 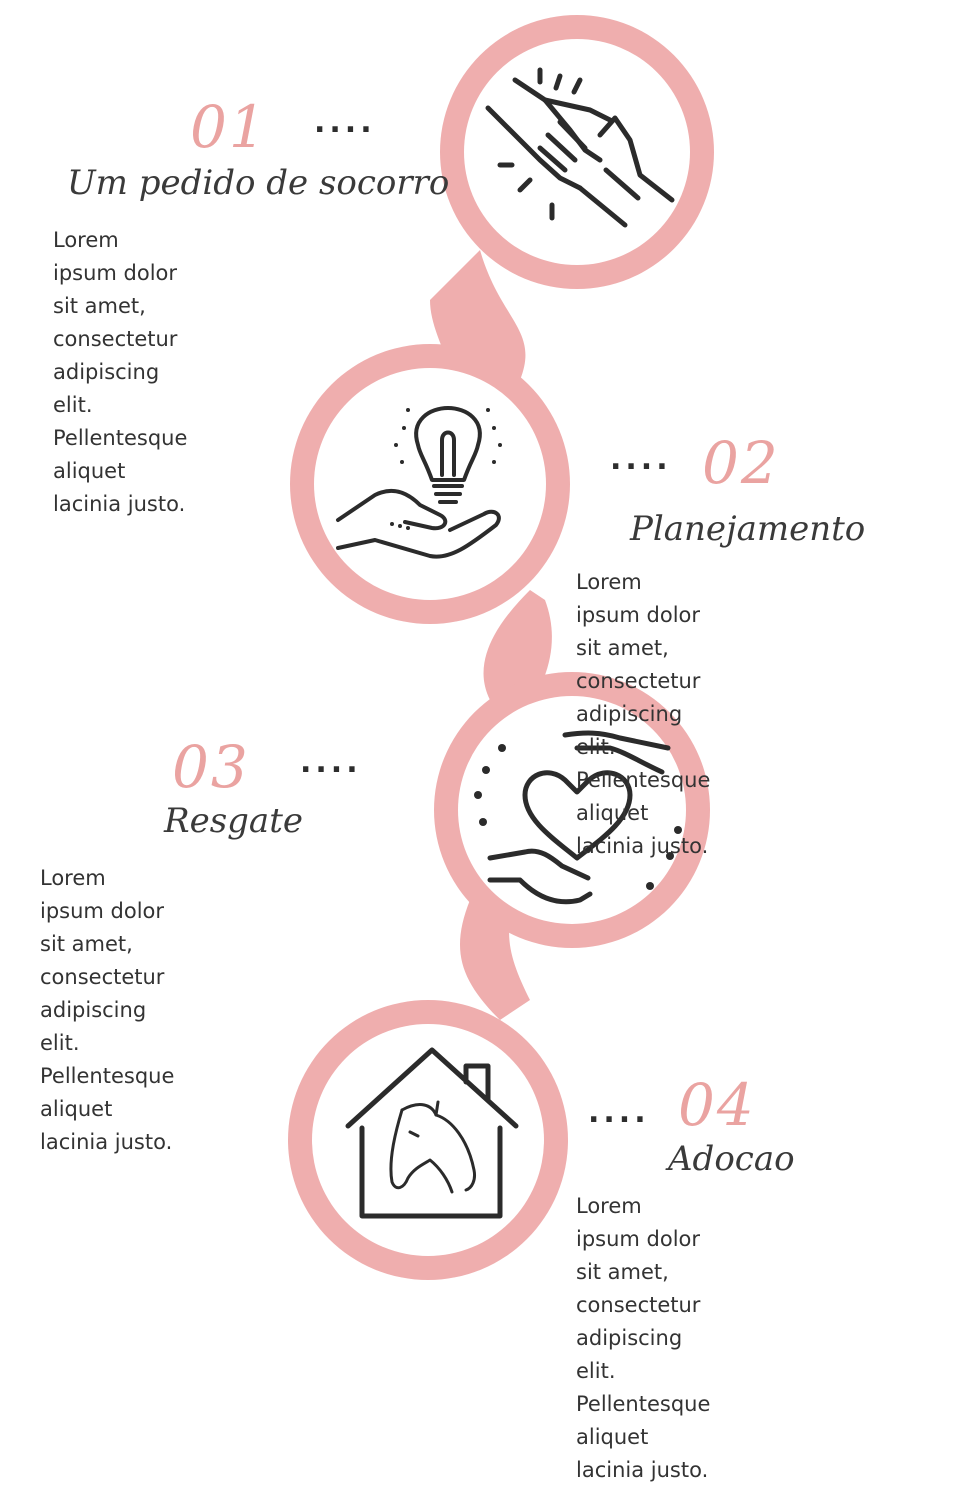 What do you see at coordinates (578, 817) in the screenshot?
I see `heart-hands-icon` at bounding box center [578, 817].